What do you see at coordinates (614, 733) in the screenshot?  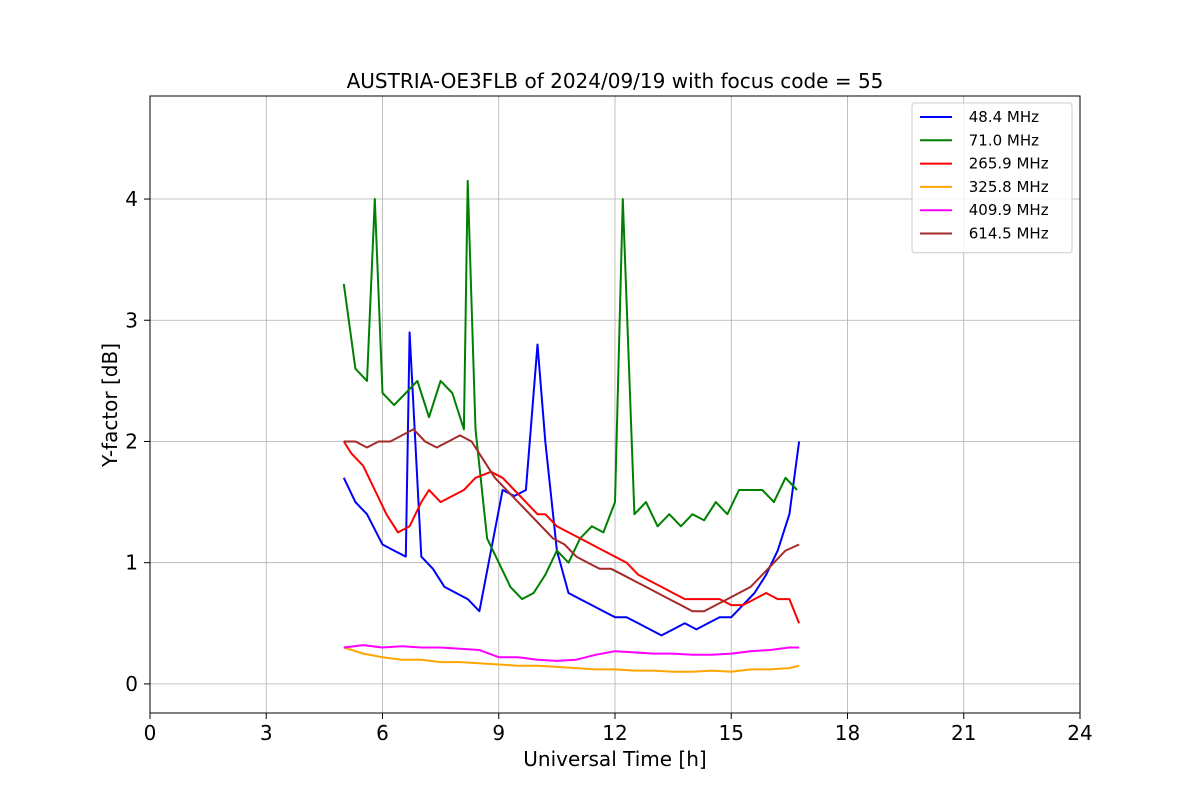 I see `x-tick-label: 12` at bounding box center [614, 733].